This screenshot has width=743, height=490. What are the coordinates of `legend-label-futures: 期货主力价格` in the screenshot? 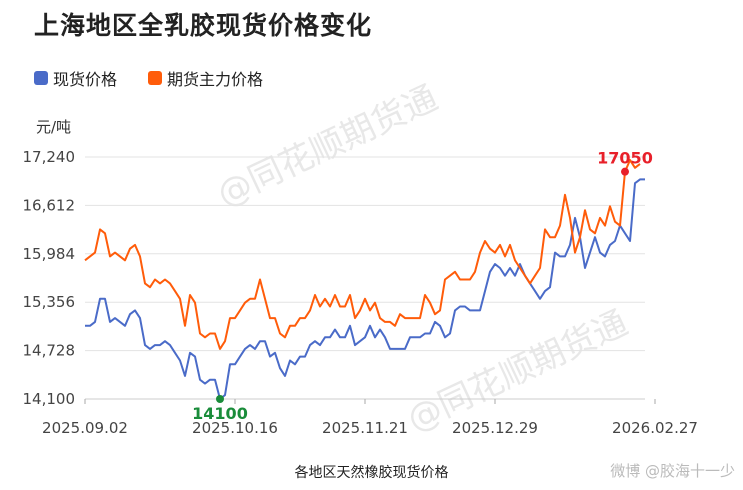 It's located at (215, 79).